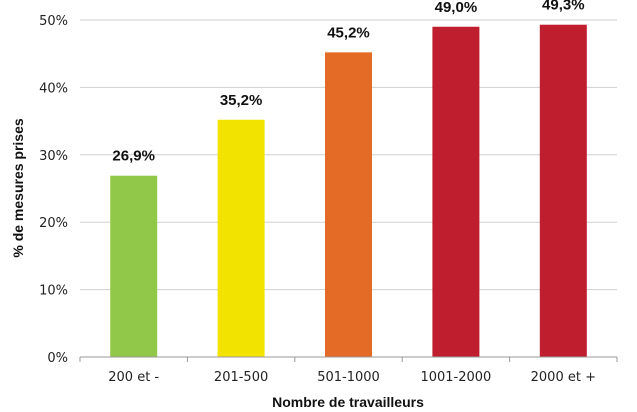 This screenshot has width=637, height=412. Describe the element at coordinates (563, 377) in the screenshot. I see `x-tick-label: 2000 et +` at that location.